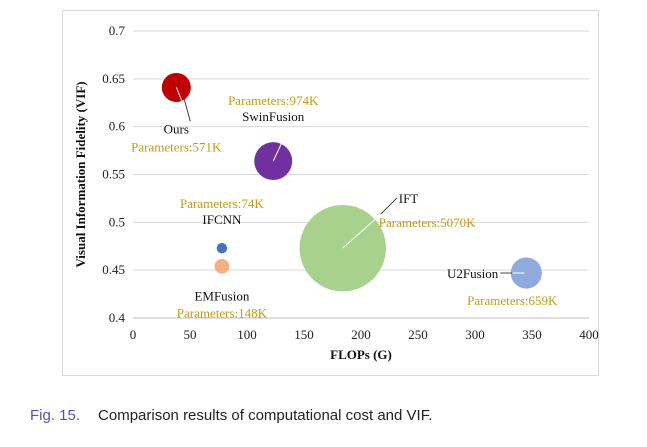 The height and width of the screenshot is (447, 647). I want to click on x-tick-label: 100, so click(247, 334).